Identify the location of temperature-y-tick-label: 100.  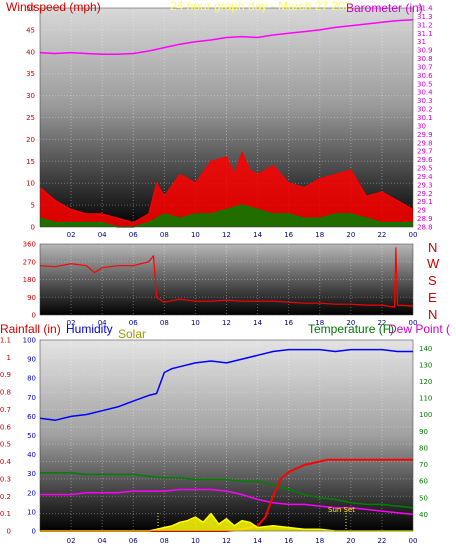
(425, 415).